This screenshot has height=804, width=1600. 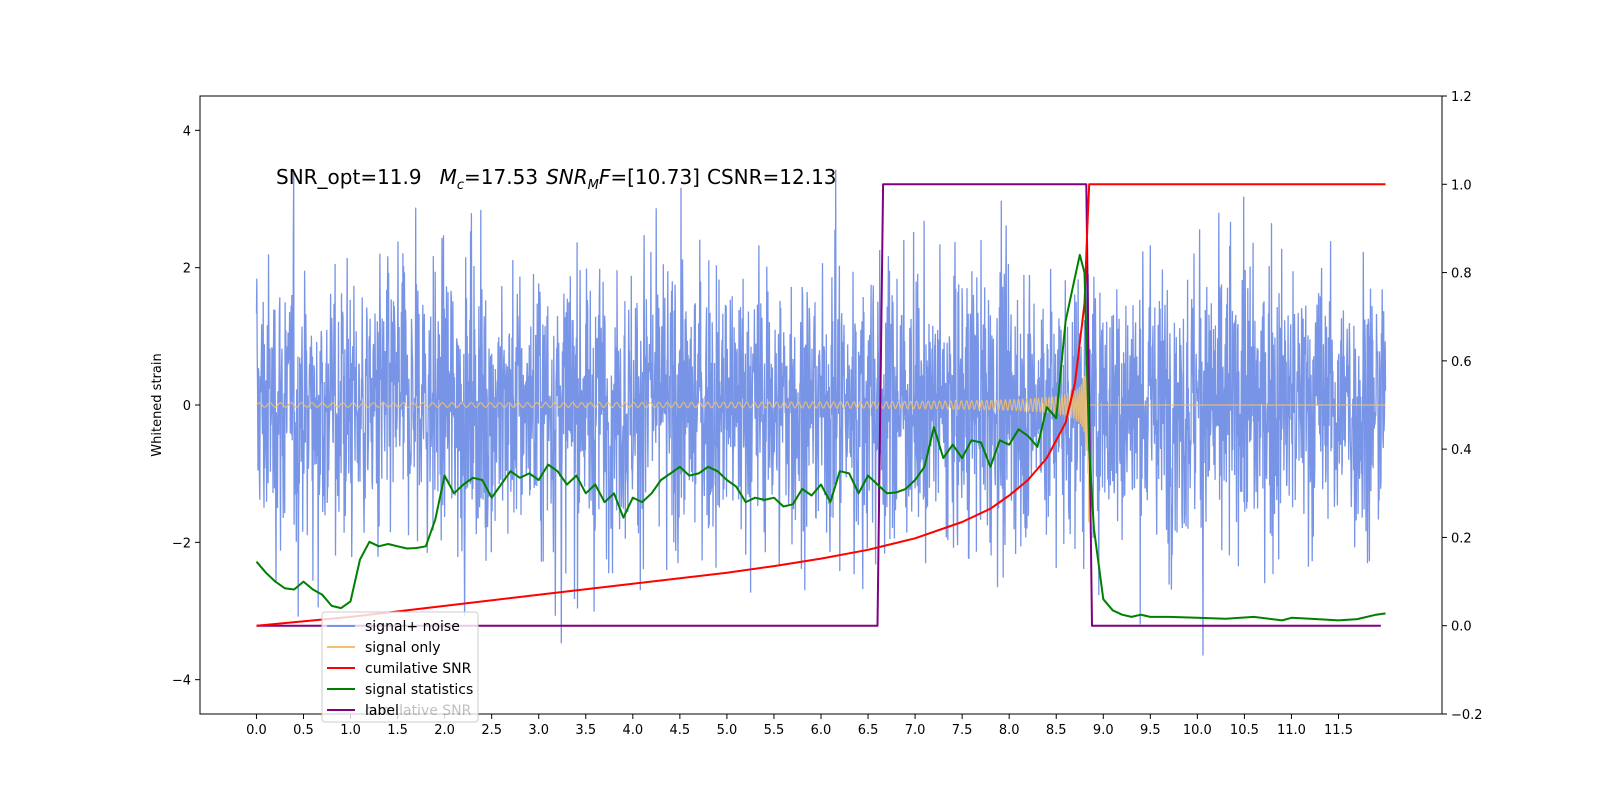 I want to click on x-tick-label: 9.0, so click(x=1103, y=730).